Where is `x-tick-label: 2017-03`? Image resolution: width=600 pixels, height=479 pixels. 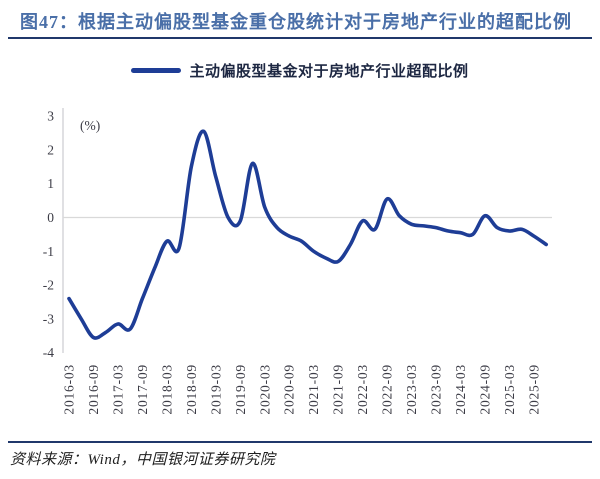 x-tick-label: 2017-03 is located at coordinates (117, 389).